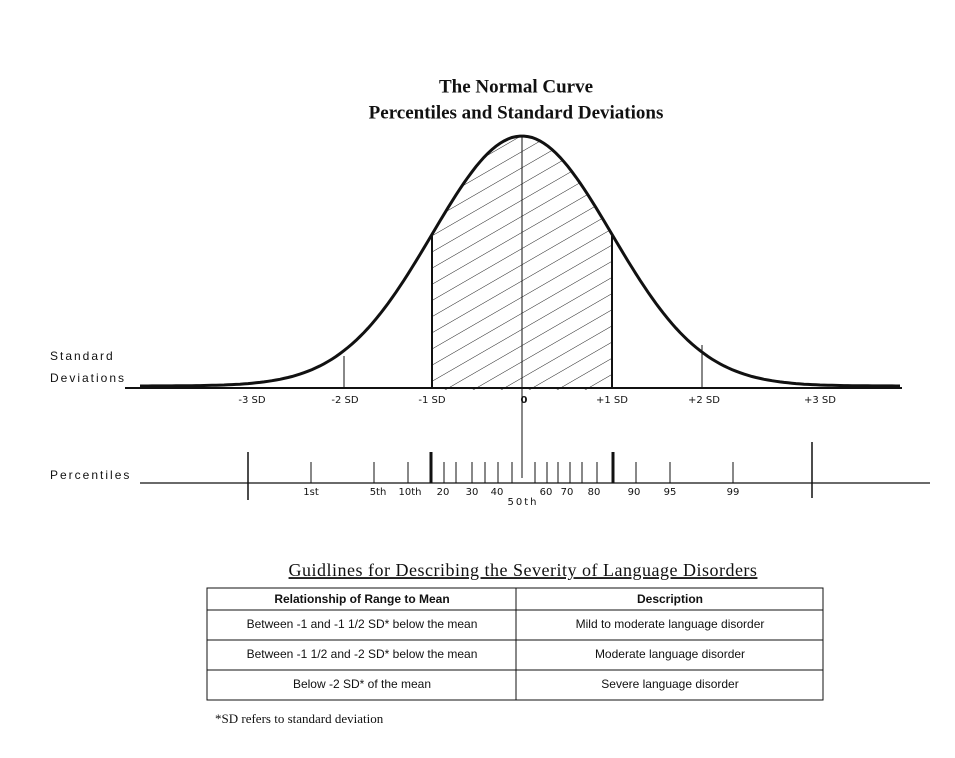  Describe the element at coordinates (516, 86) in the screenshot. I see `title: The Normal Curve` at that location.